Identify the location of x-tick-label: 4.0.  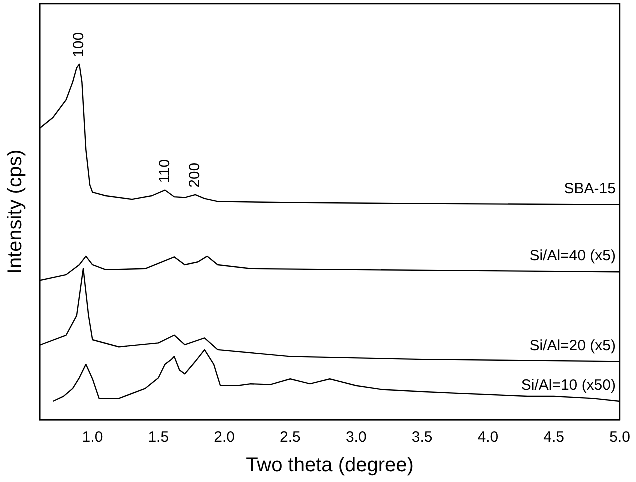
(488, 437).